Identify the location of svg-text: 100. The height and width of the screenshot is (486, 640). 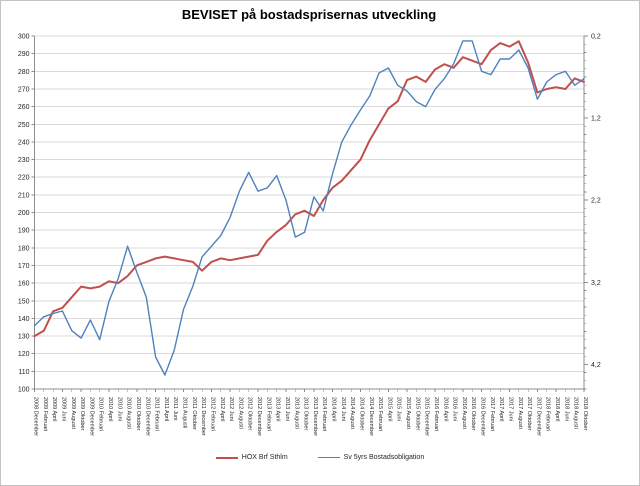
(24, 390).